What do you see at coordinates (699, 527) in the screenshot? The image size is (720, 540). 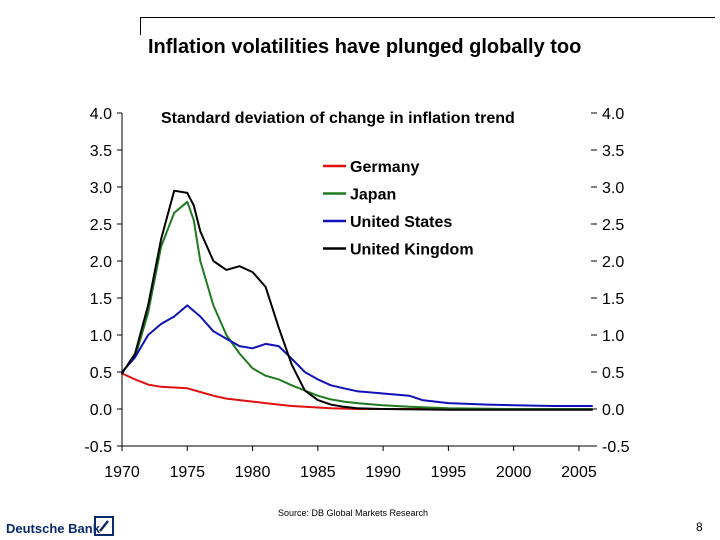 I see `page-number: 8` at bounding box center [699, 527].